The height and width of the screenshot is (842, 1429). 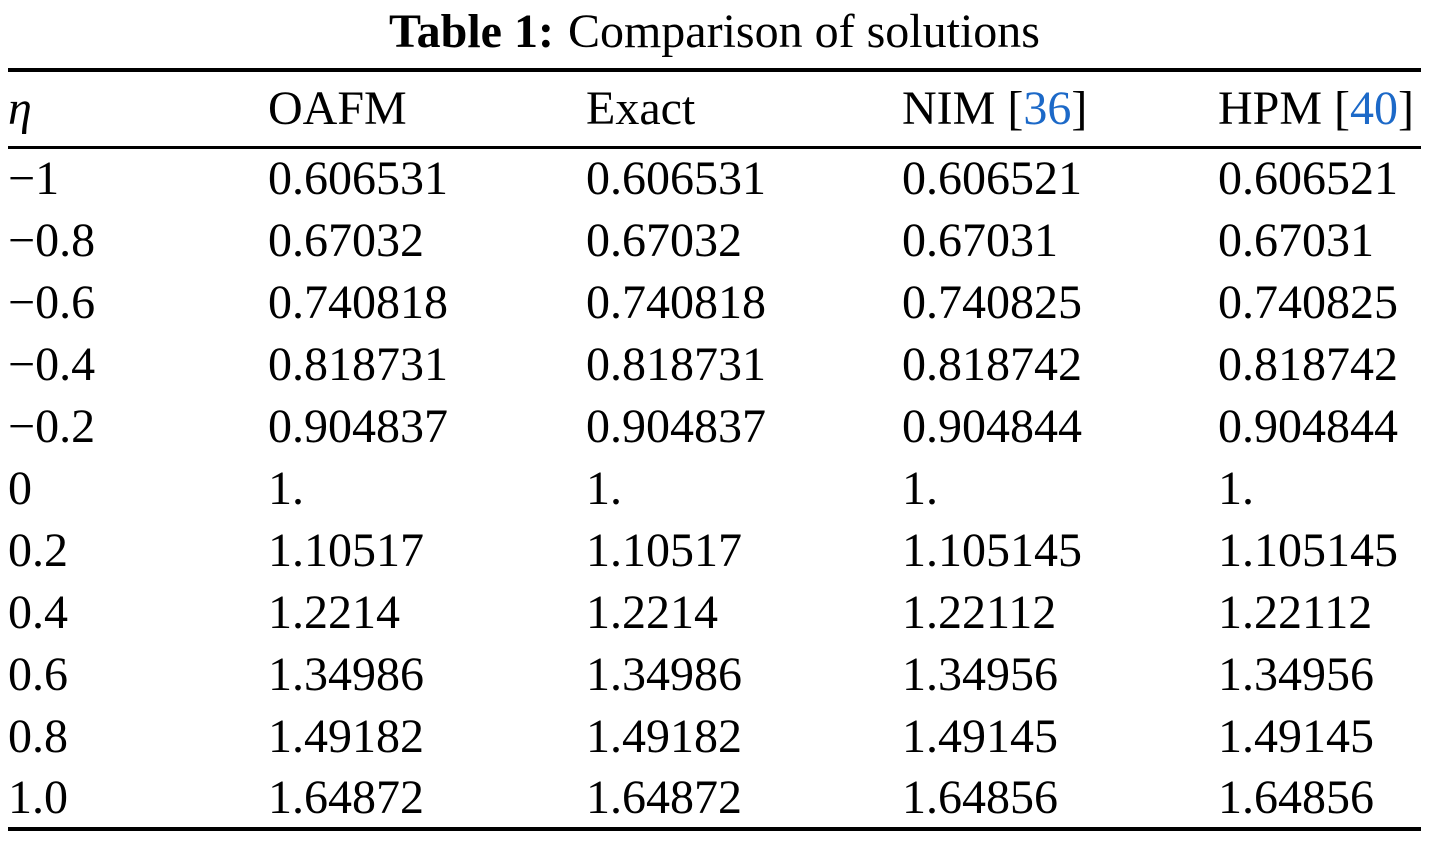 What do you see at coordinates (992, 179) in the screenshot?
I see `cell-nim: 0.606521` at bounding box center [992, 179].